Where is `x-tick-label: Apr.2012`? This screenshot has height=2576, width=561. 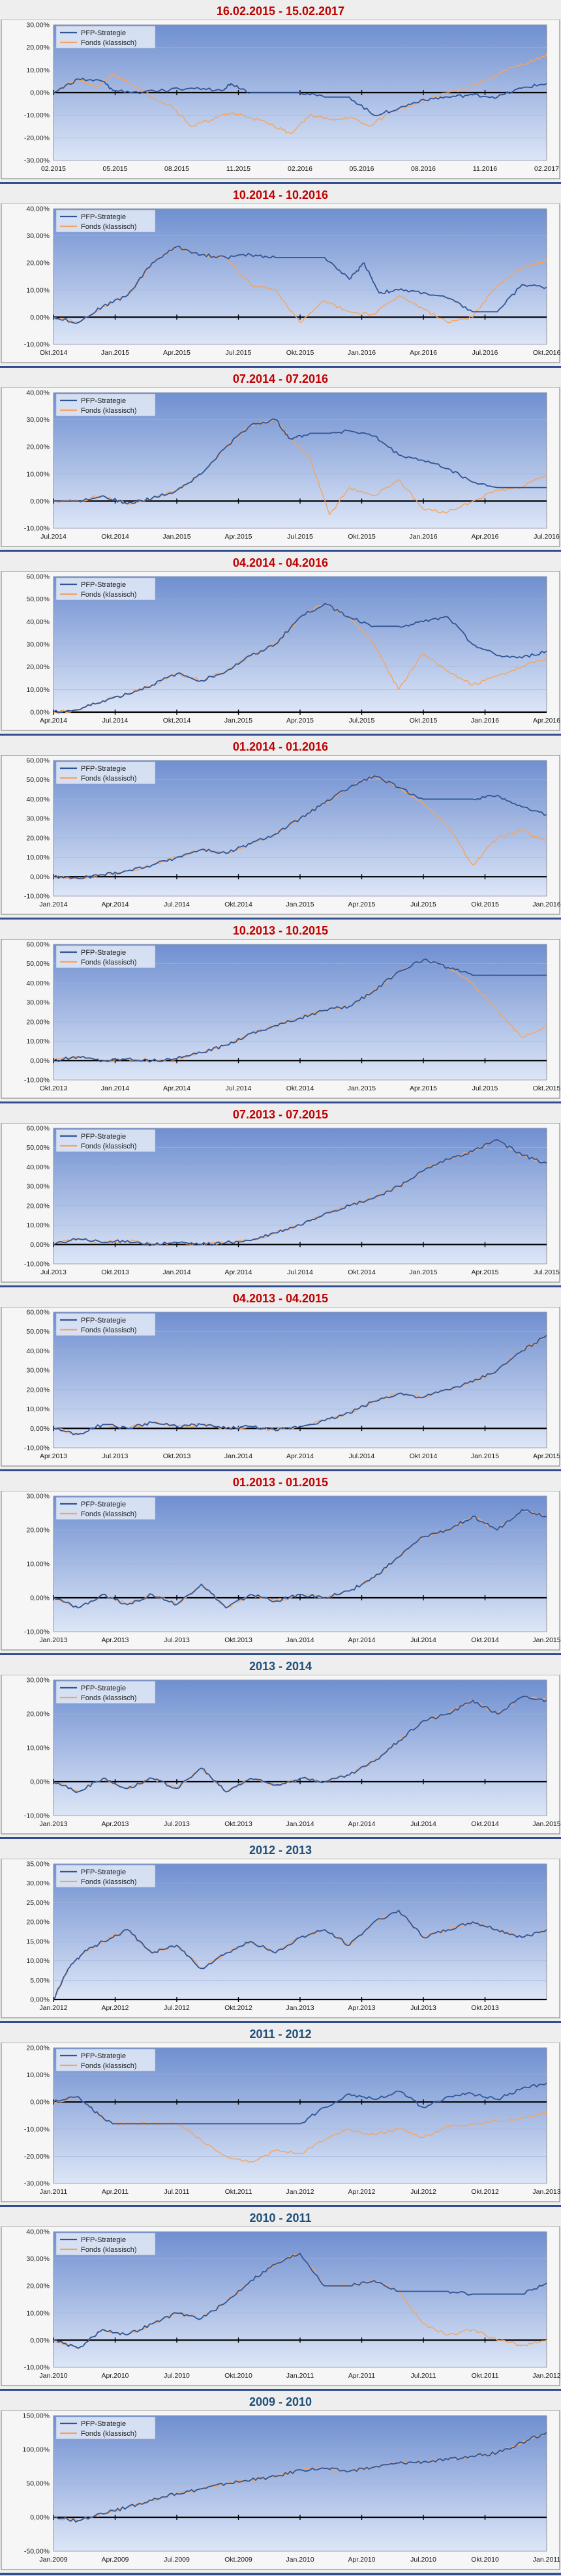
x-tick-label: Apr.2012 is located at coordinates (115, 2008).